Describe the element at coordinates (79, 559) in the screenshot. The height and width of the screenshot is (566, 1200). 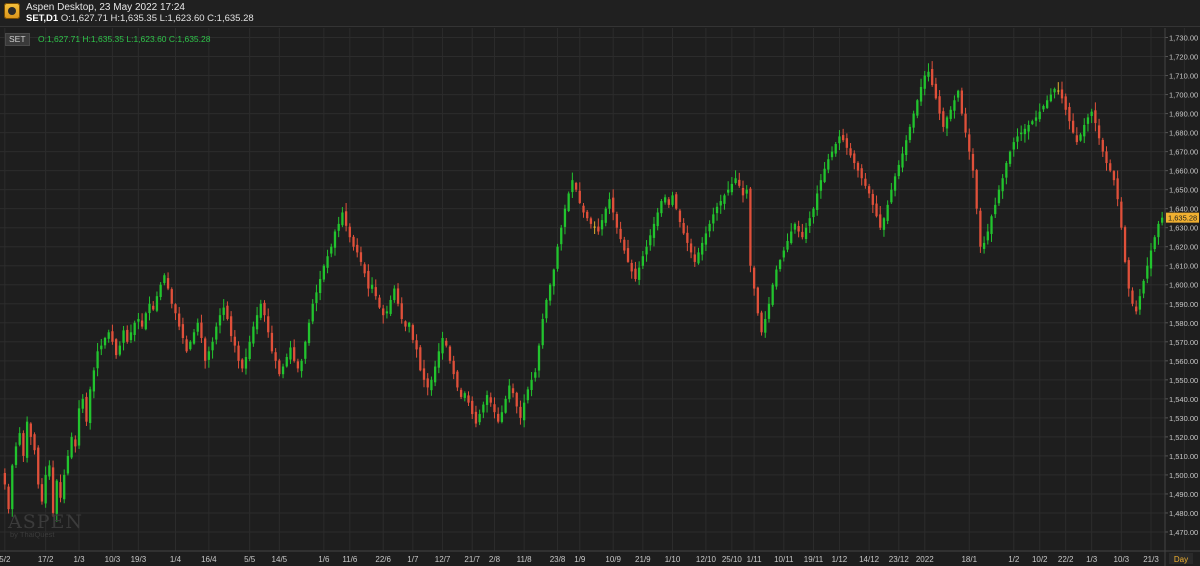
I see `date-tick-label: 1/3` at that location.